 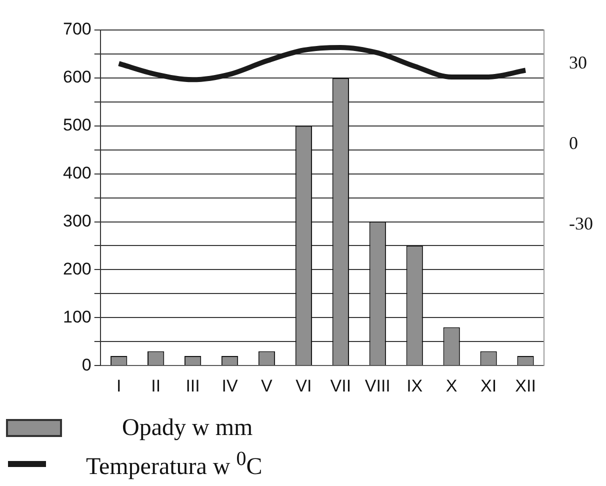 I want to click on x-tick-label: IV, so click(x=230, y=386).